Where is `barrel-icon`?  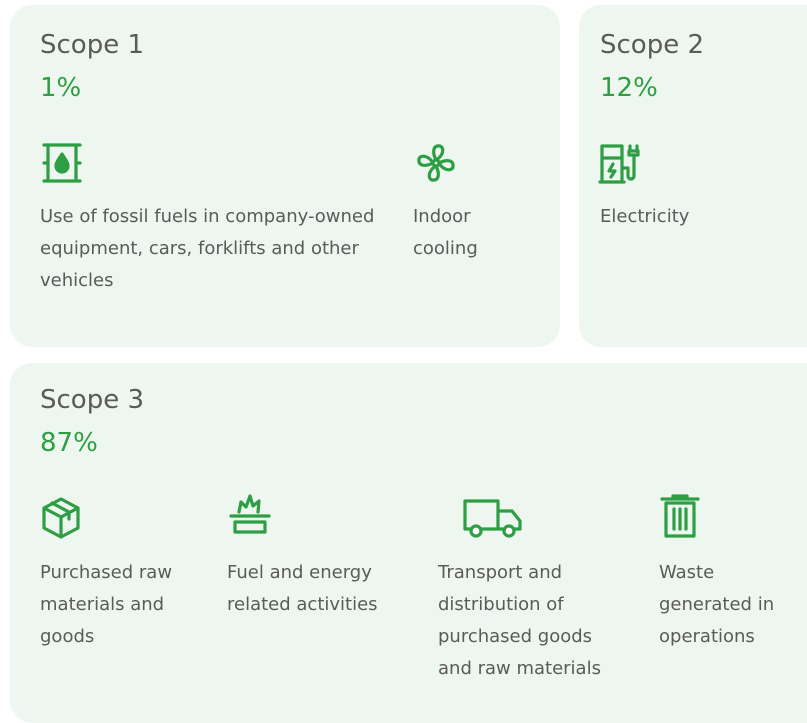 barrel-icon is located at coordinates (62, 163).